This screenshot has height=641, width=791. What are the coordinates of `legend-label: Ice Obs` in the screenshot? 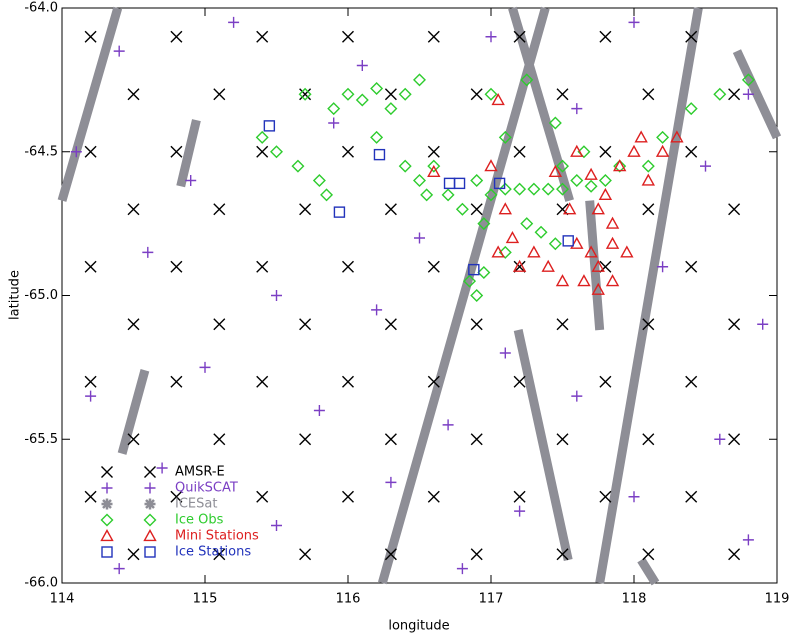 It's located at (199, 520).